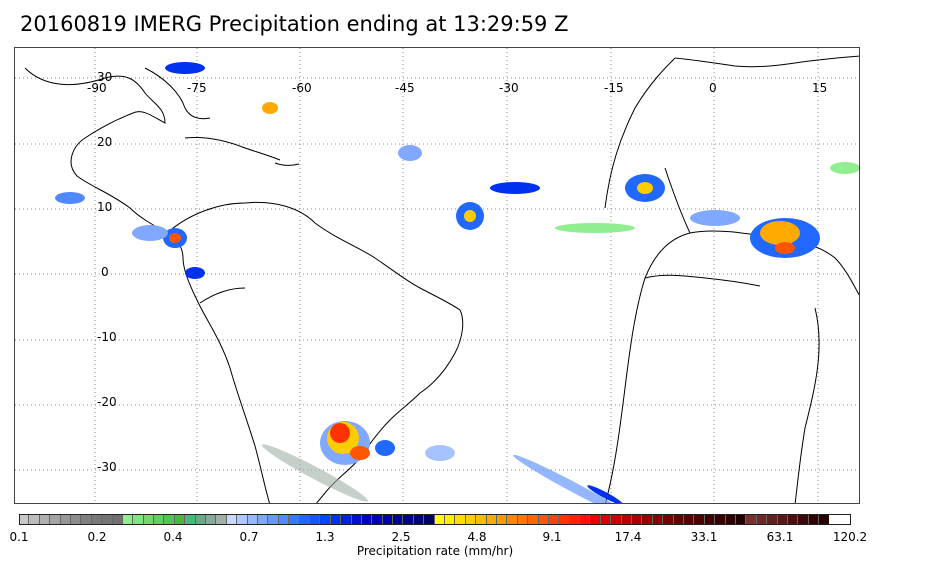  Describe the element at coordinates (249, 537) in the screenshot. I see `colorbar-tick-label: 0.7` at that location.